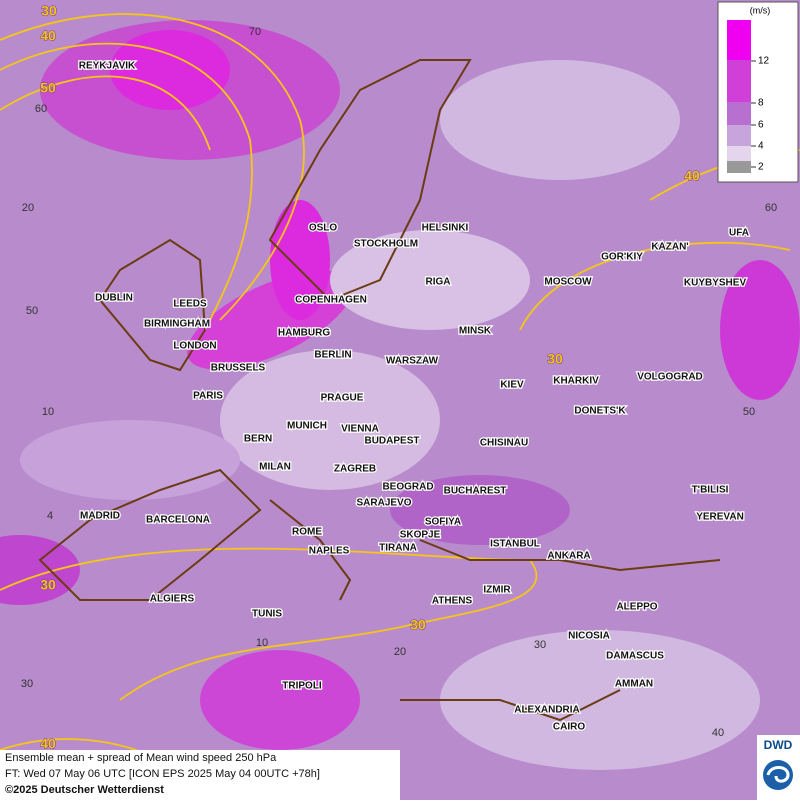  What do you see at coordinates (568, 282) in the screenshot?
I see `city-label: MOSCOW` at bounding box center [568, 282].